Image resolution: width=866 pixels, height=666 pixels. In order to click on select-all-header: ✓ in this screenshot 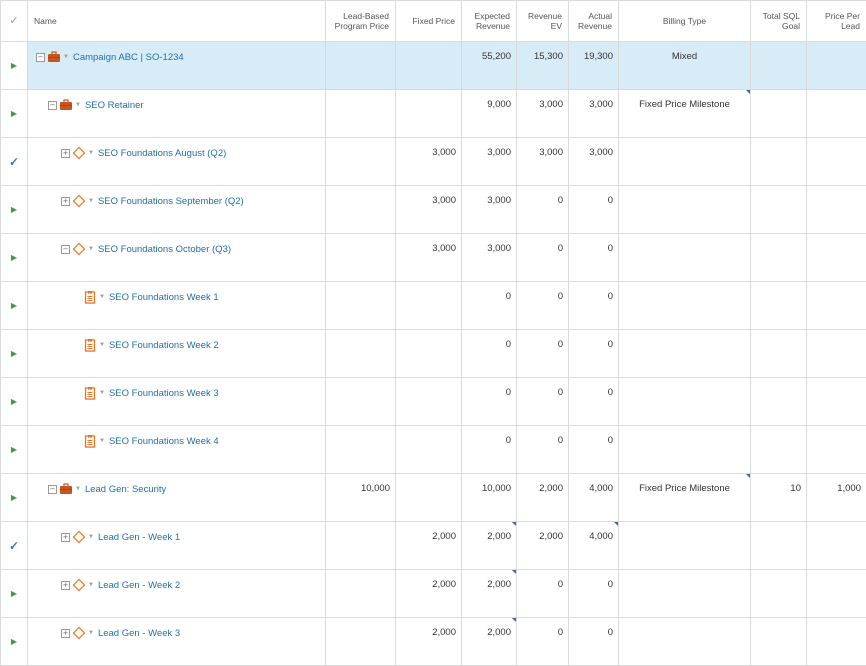, I will do `click(14, 21)`.